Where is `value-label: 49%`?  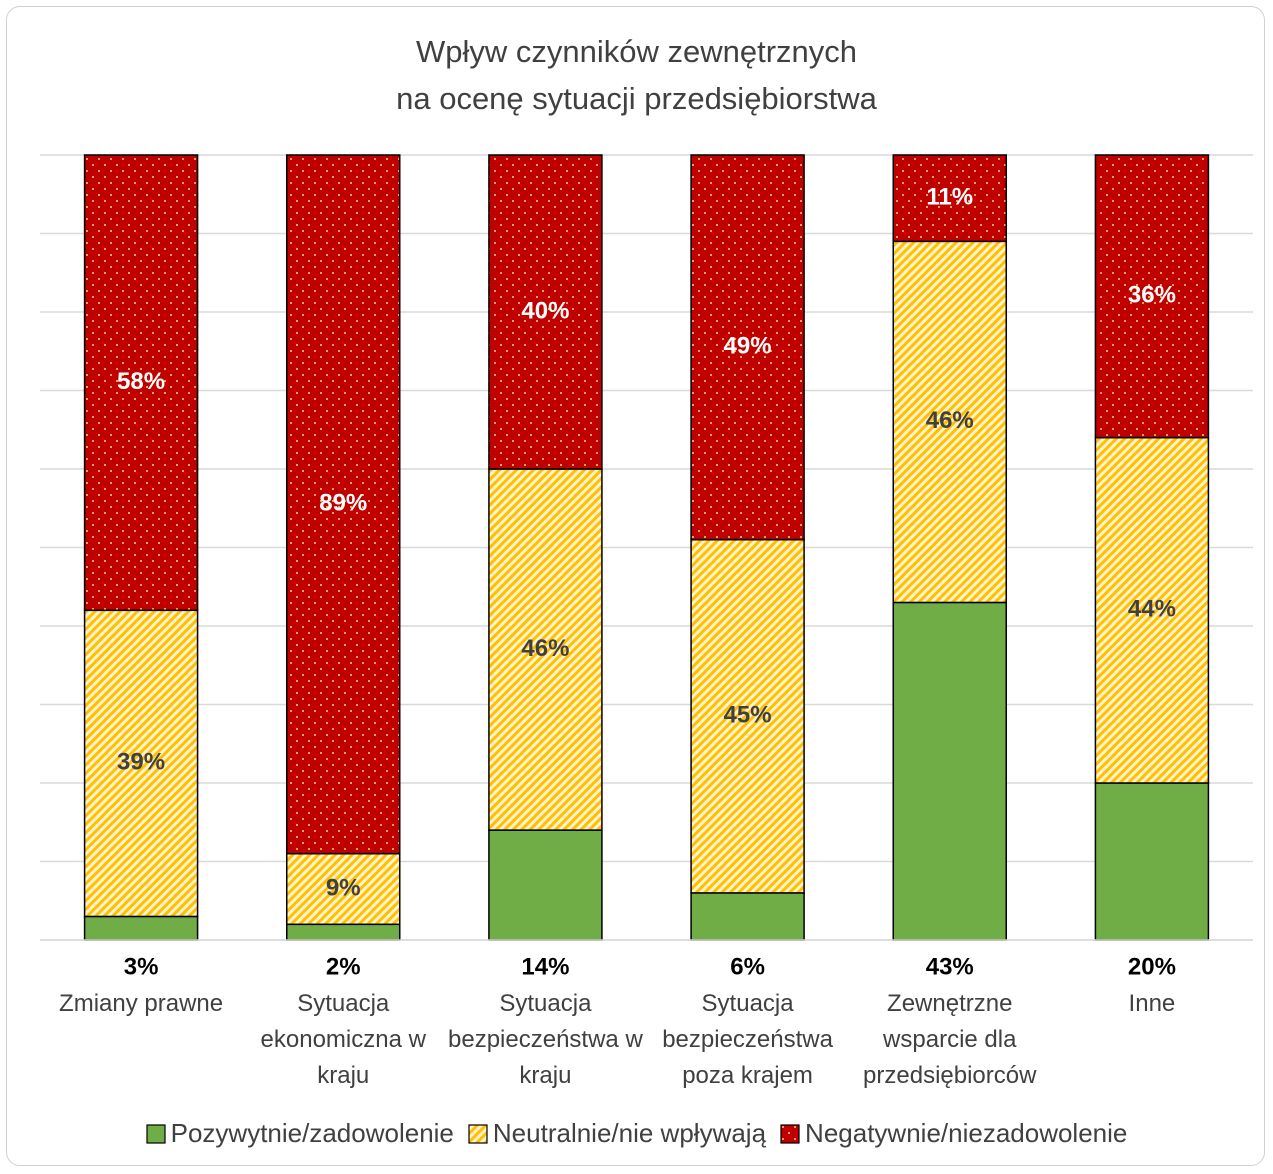
value-label: 49% is located at coordinates (748, 346).